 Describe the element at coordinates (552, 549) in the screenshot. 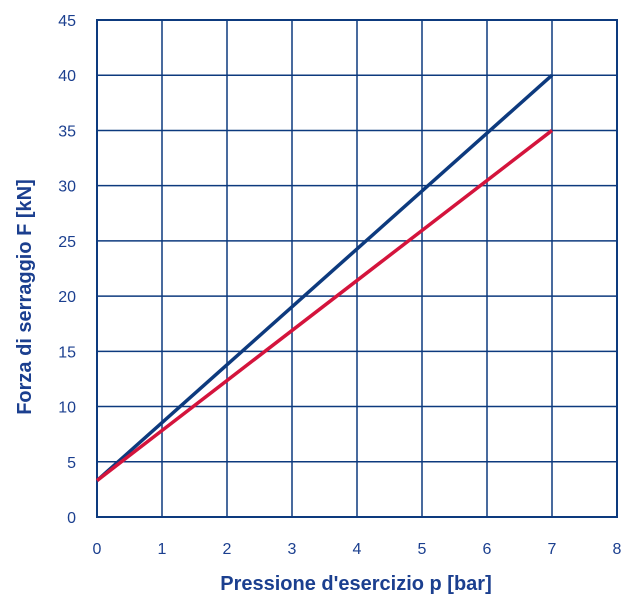

I see `x-tick-label: 7` at that location.